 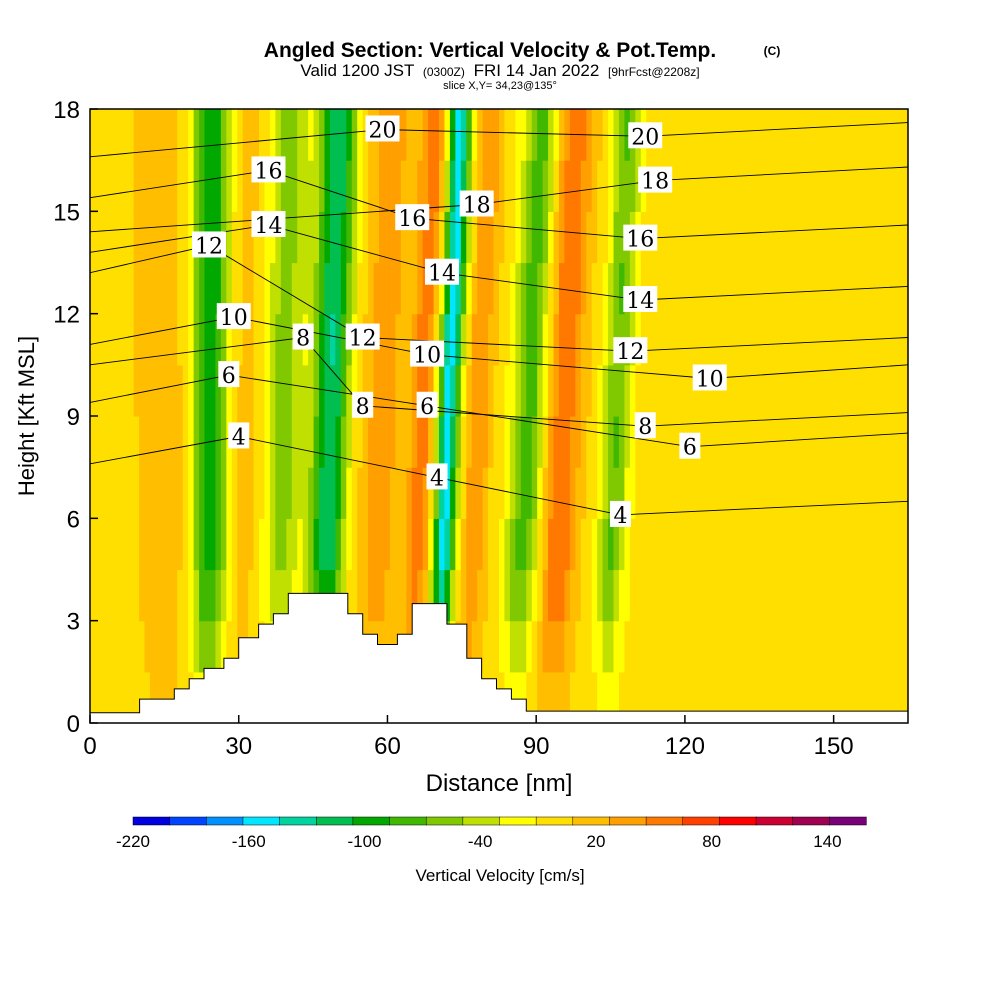 What do you see at coordinates (645, 427) in the screenshot?
I see `contour-label-text: 8` at bounding box center [645, 427].